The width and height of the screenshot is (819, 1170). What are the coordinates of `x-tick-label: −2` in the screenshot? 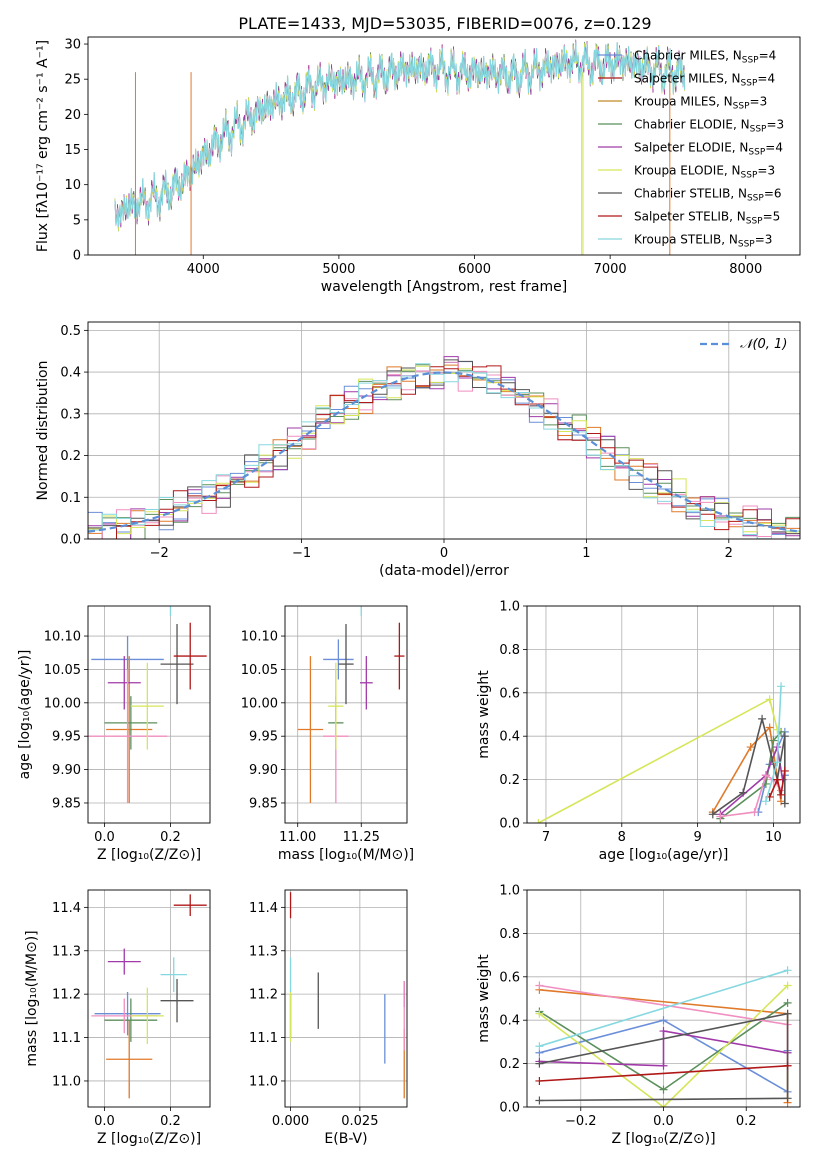 It's located at (159, 553).